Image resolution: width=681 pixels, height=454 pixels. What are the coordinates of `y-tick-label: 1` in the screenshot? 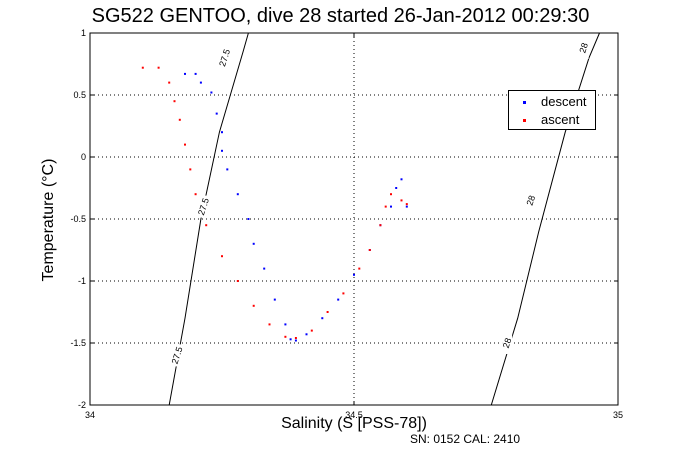 It's located at (83, 33).